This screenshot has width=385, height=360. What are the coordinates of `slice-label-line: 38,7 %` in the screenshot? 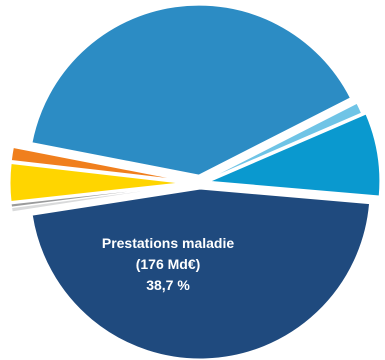 It's located at (168, 285).